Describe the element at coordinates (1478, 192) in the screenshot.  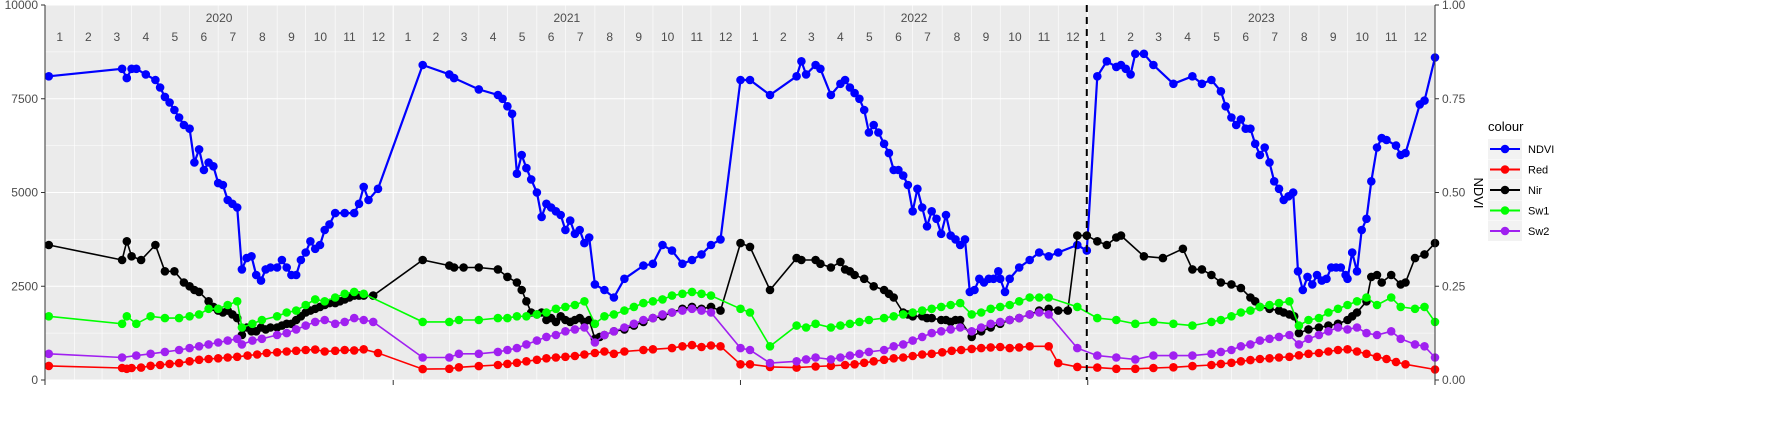
I see `y-right-axis-title: NDVI` at that location.